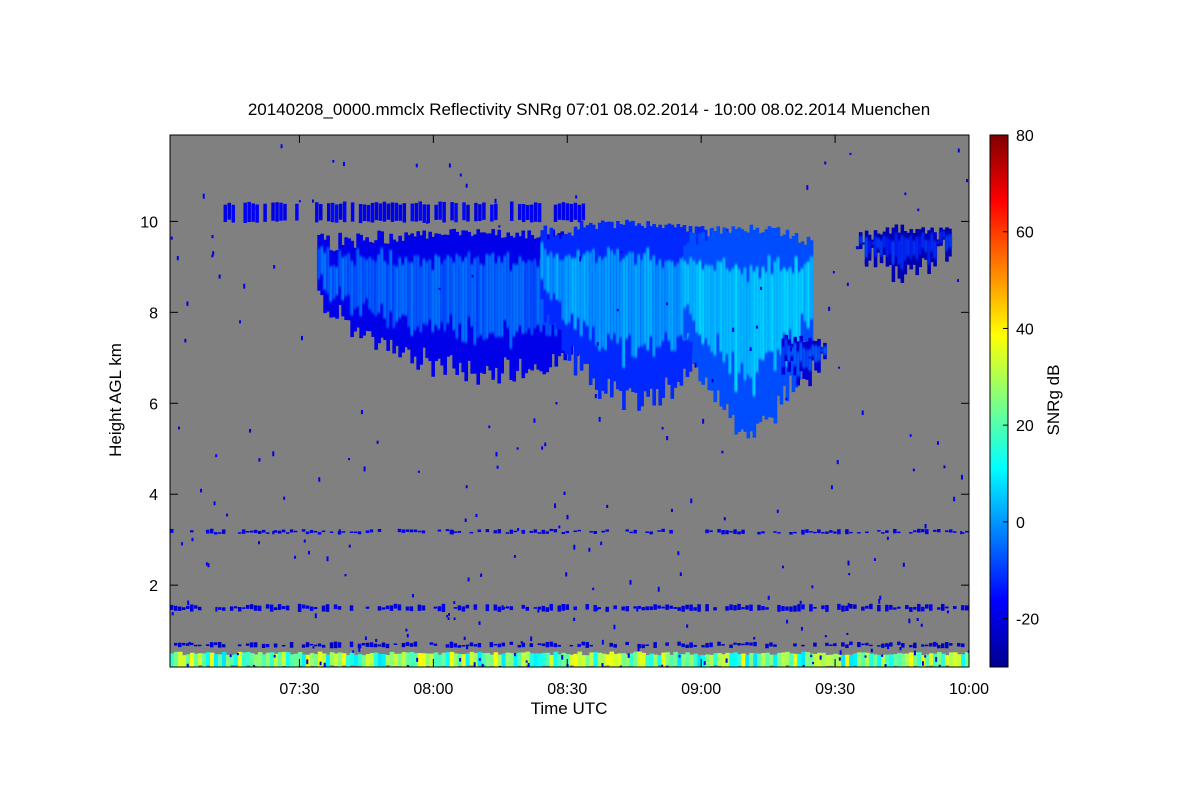 Image resolution: width=1200 pixels, height=800 pixels. Describe the element at coordinates (969, 689) in the screenshot. I see `x-tick-label: 10:00` at that location.